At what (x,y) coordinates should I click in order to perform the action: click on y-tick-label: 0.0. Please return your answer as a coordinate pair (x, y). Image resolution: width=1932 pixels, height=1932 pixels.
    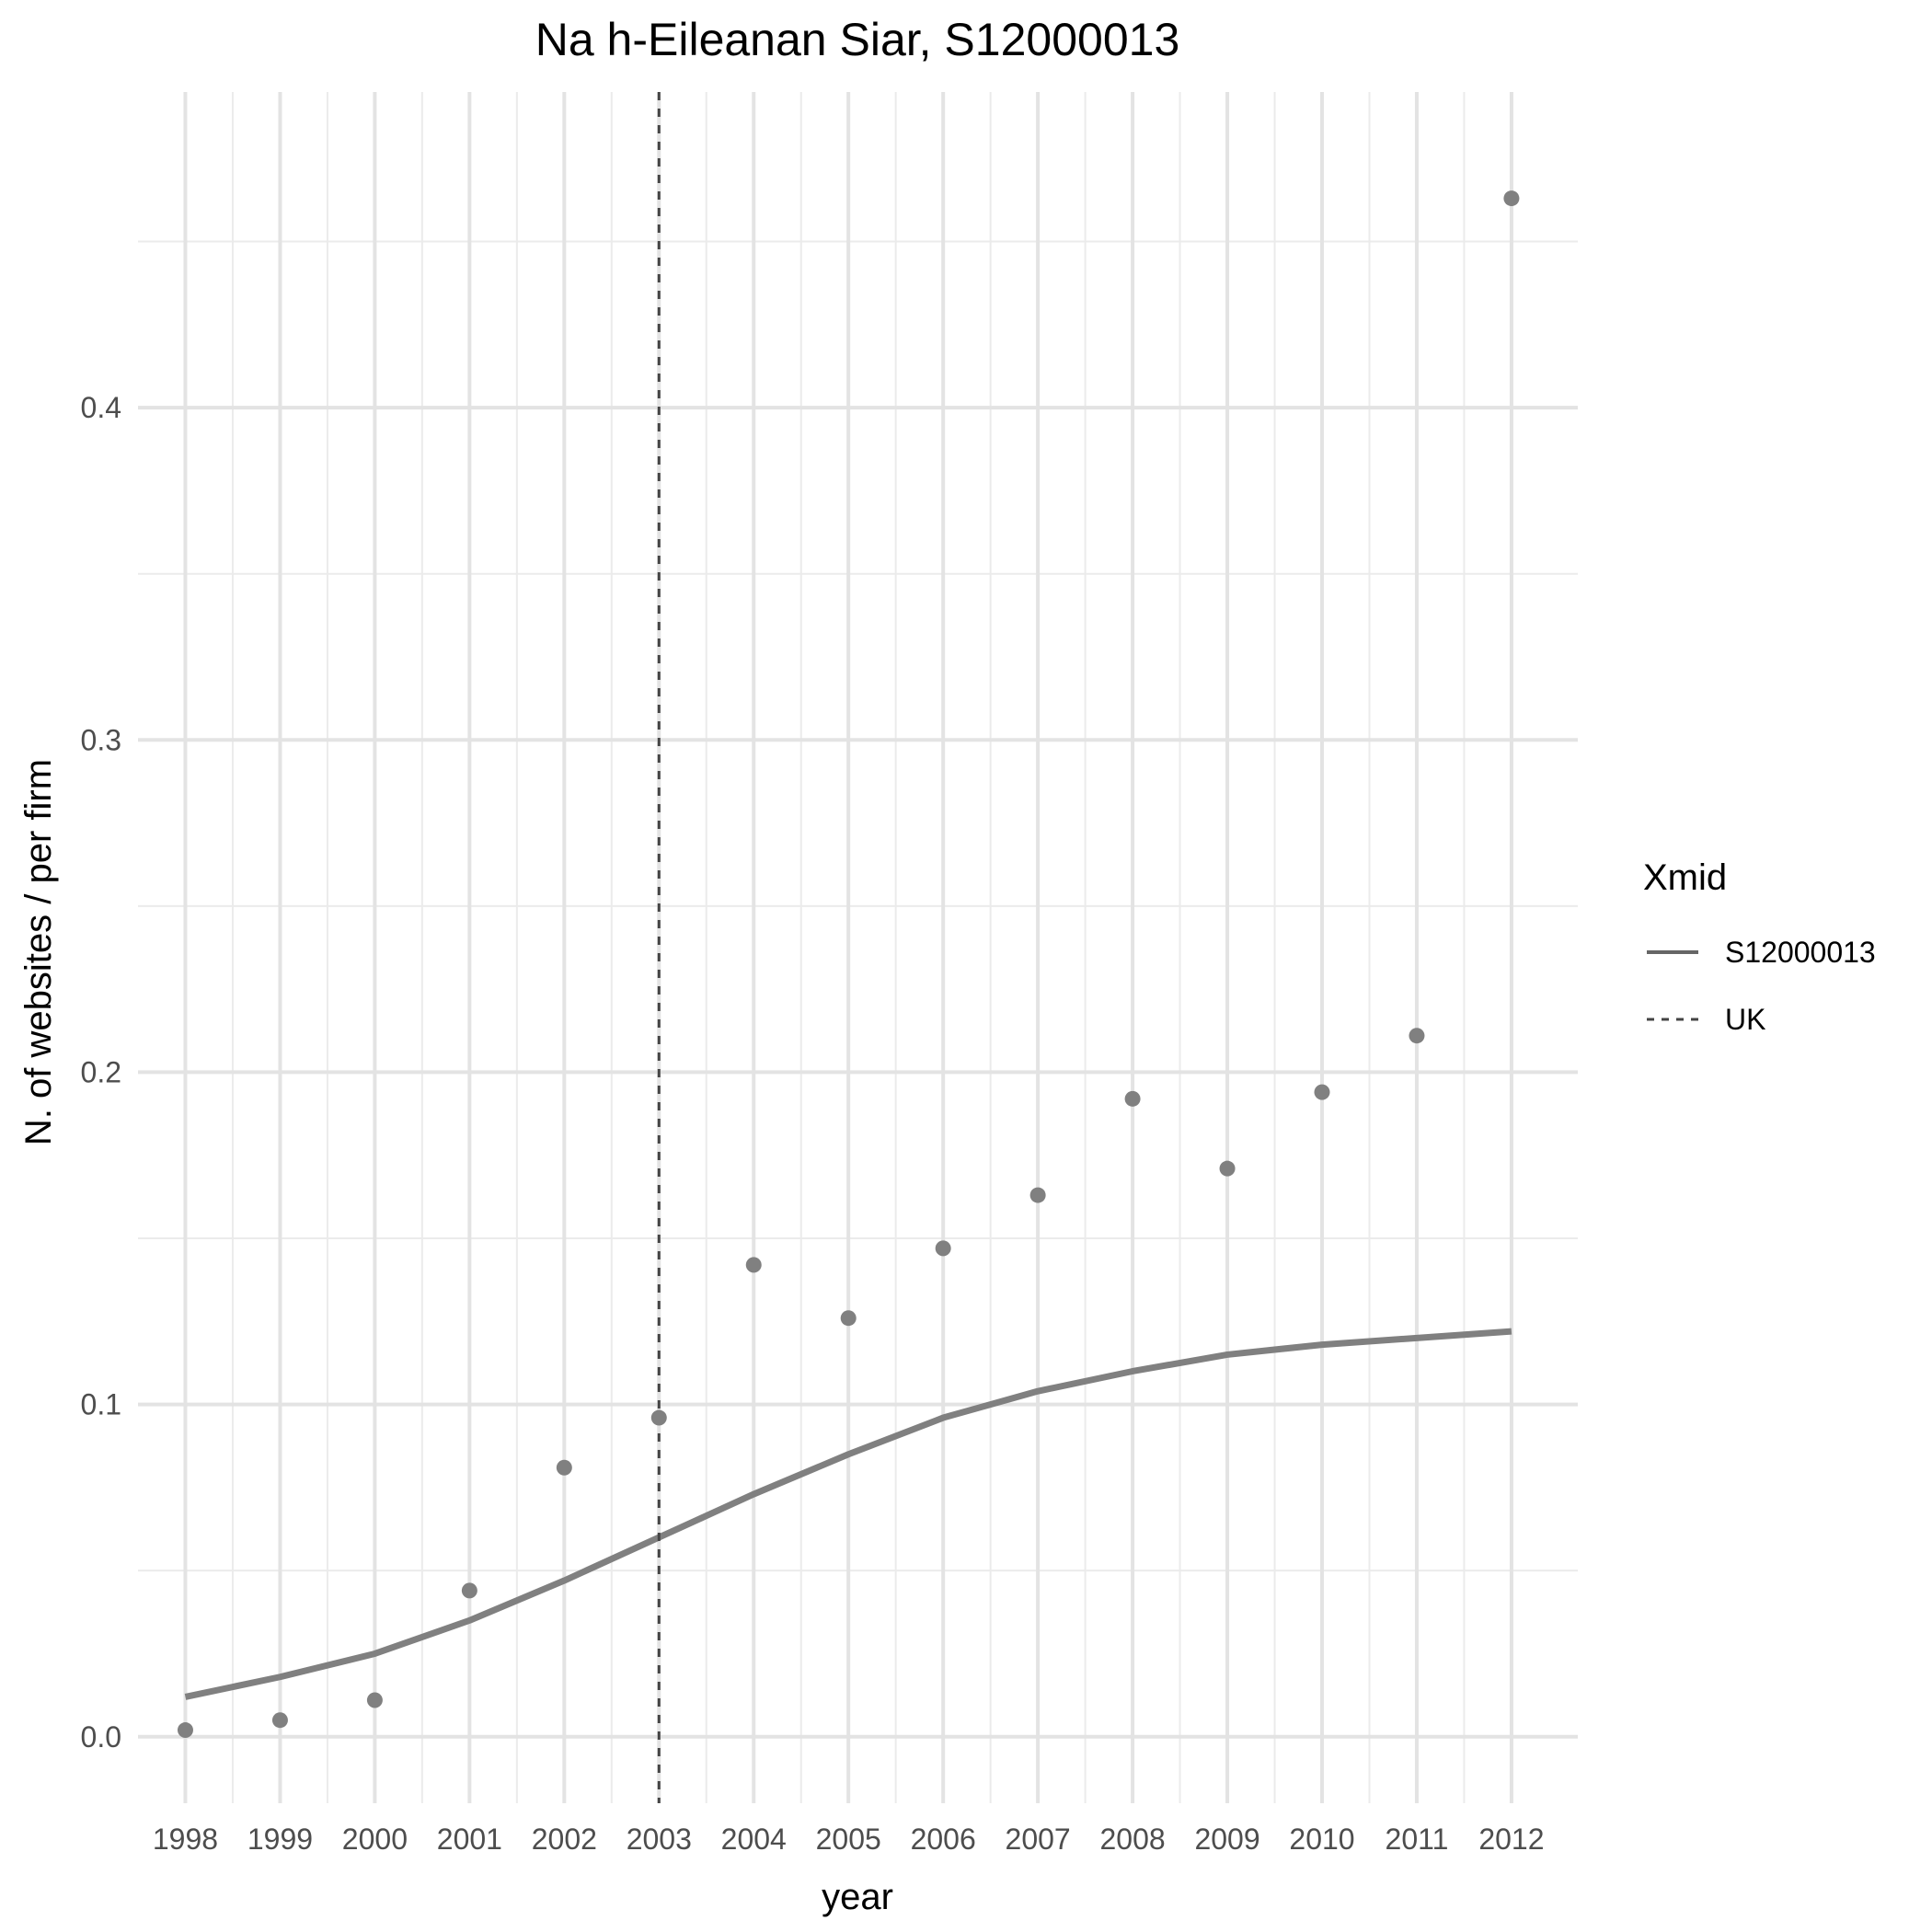
    Looking at the image, I should click on (101, 1737).